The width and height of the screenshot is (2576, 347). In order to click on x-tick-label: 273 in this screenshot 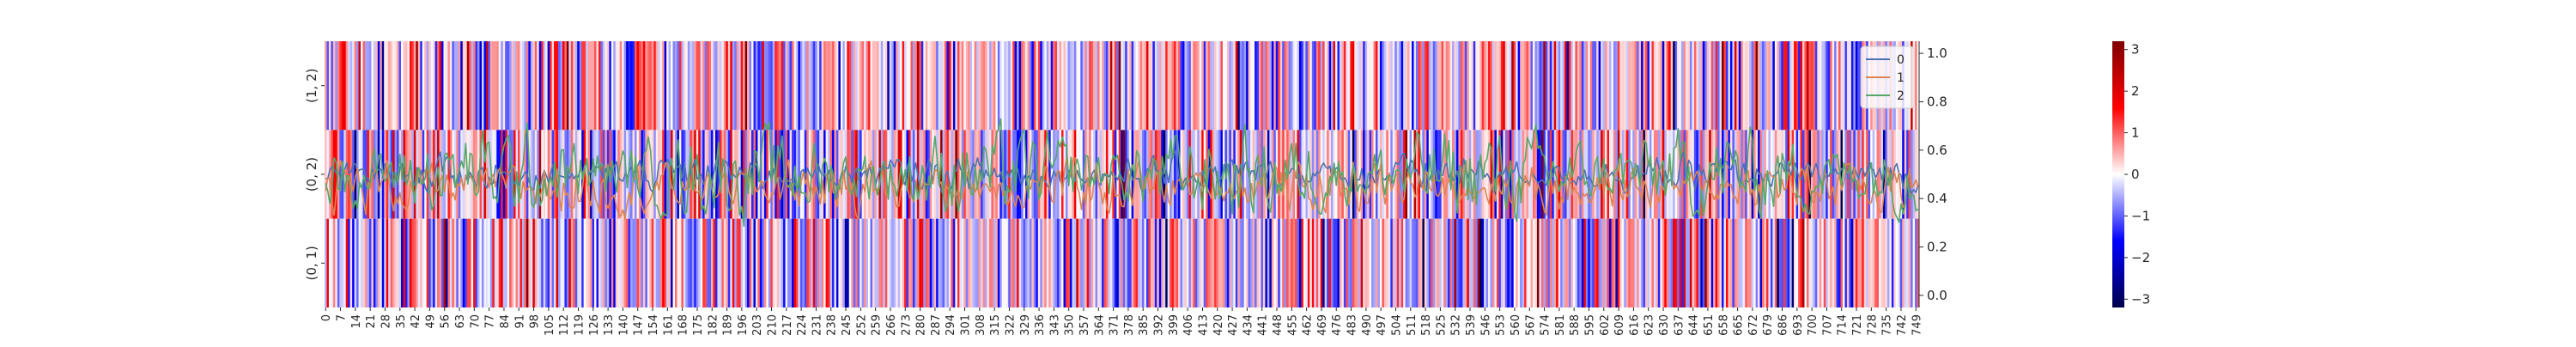, I will do `click(907, 325)`.